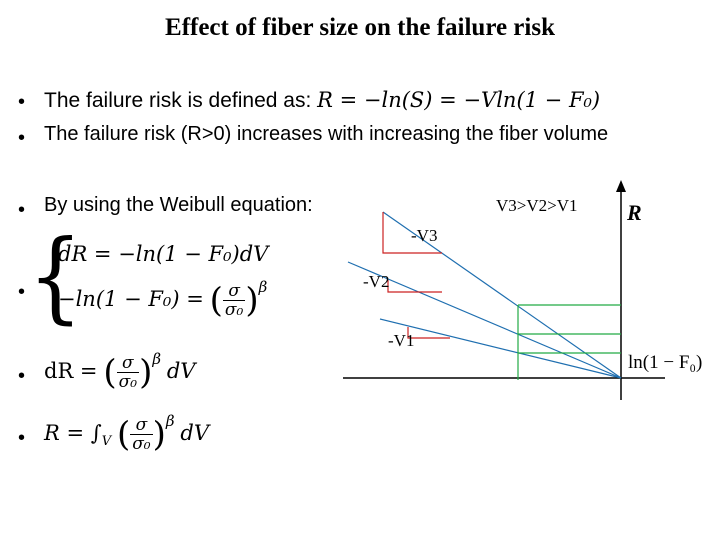 This screenshot has height=540, width=720. Describe the element at coordinates (71, 371) in the screenshot. I see `equation-dr-left: dR =` at that location.